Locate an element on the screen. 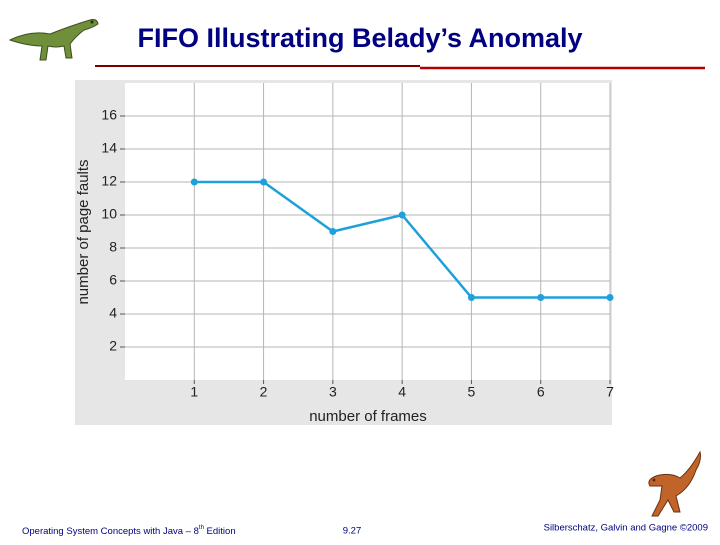 This screenshot has height=545, width=720. x-tick-label: 3 is located at coordinates (333, 392).